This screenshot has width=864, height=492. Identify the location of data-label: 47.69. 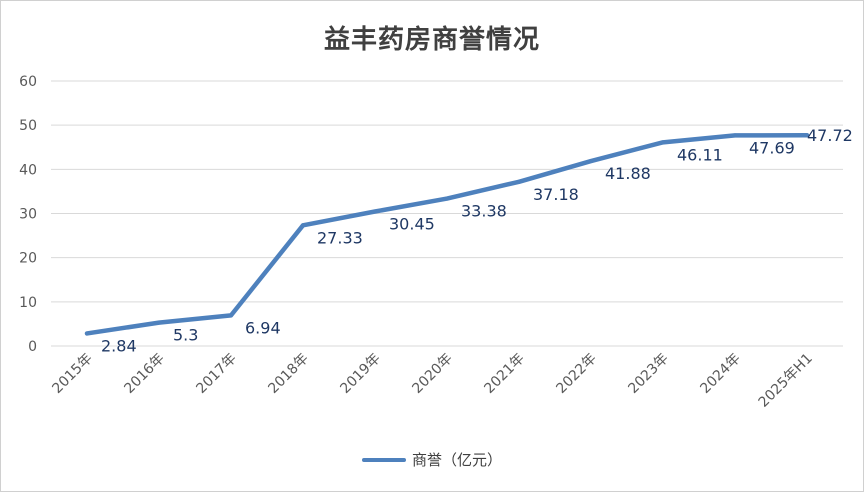
(772, 147).